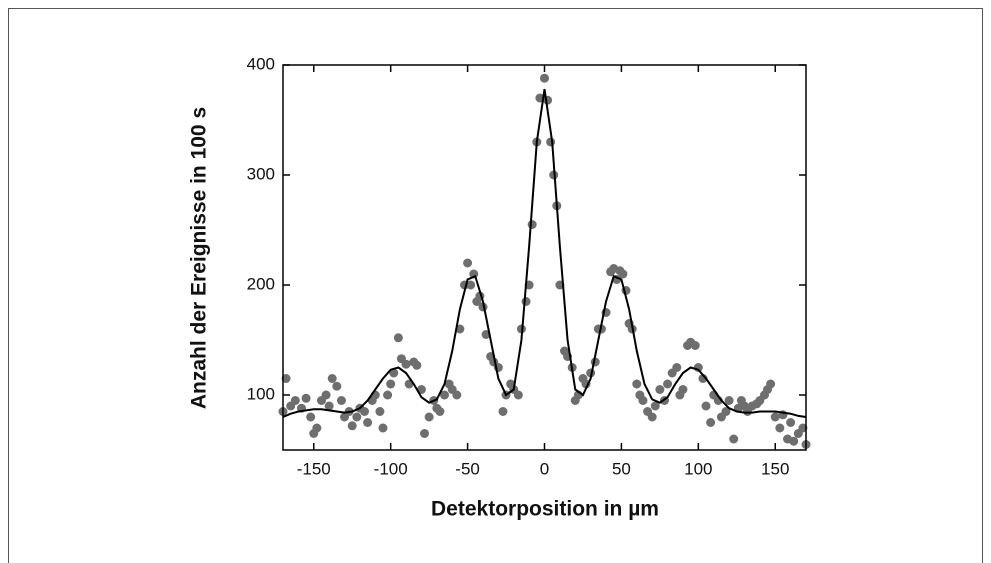  I want to click on y-tick-label: 300, so click(261, 173).